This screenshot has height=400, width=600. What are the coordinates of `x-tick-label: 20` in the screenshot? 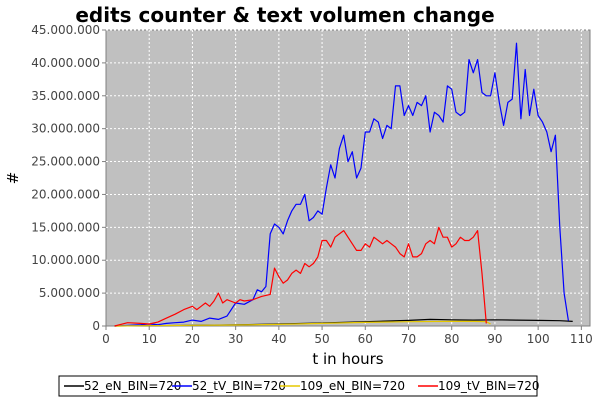 It's located at (192, 339).